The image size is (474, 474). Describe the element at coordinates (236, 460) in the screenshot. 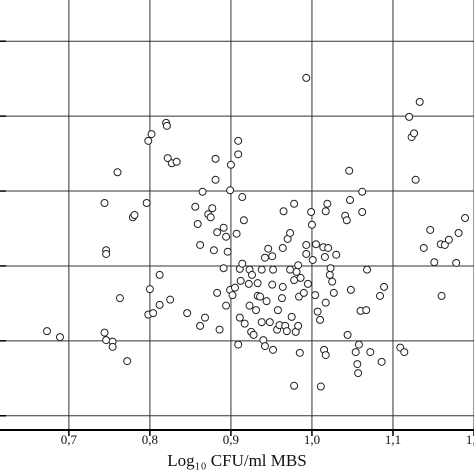

I see `x-axis-label: Log₁₀ CFU/ml MBS` at that location.